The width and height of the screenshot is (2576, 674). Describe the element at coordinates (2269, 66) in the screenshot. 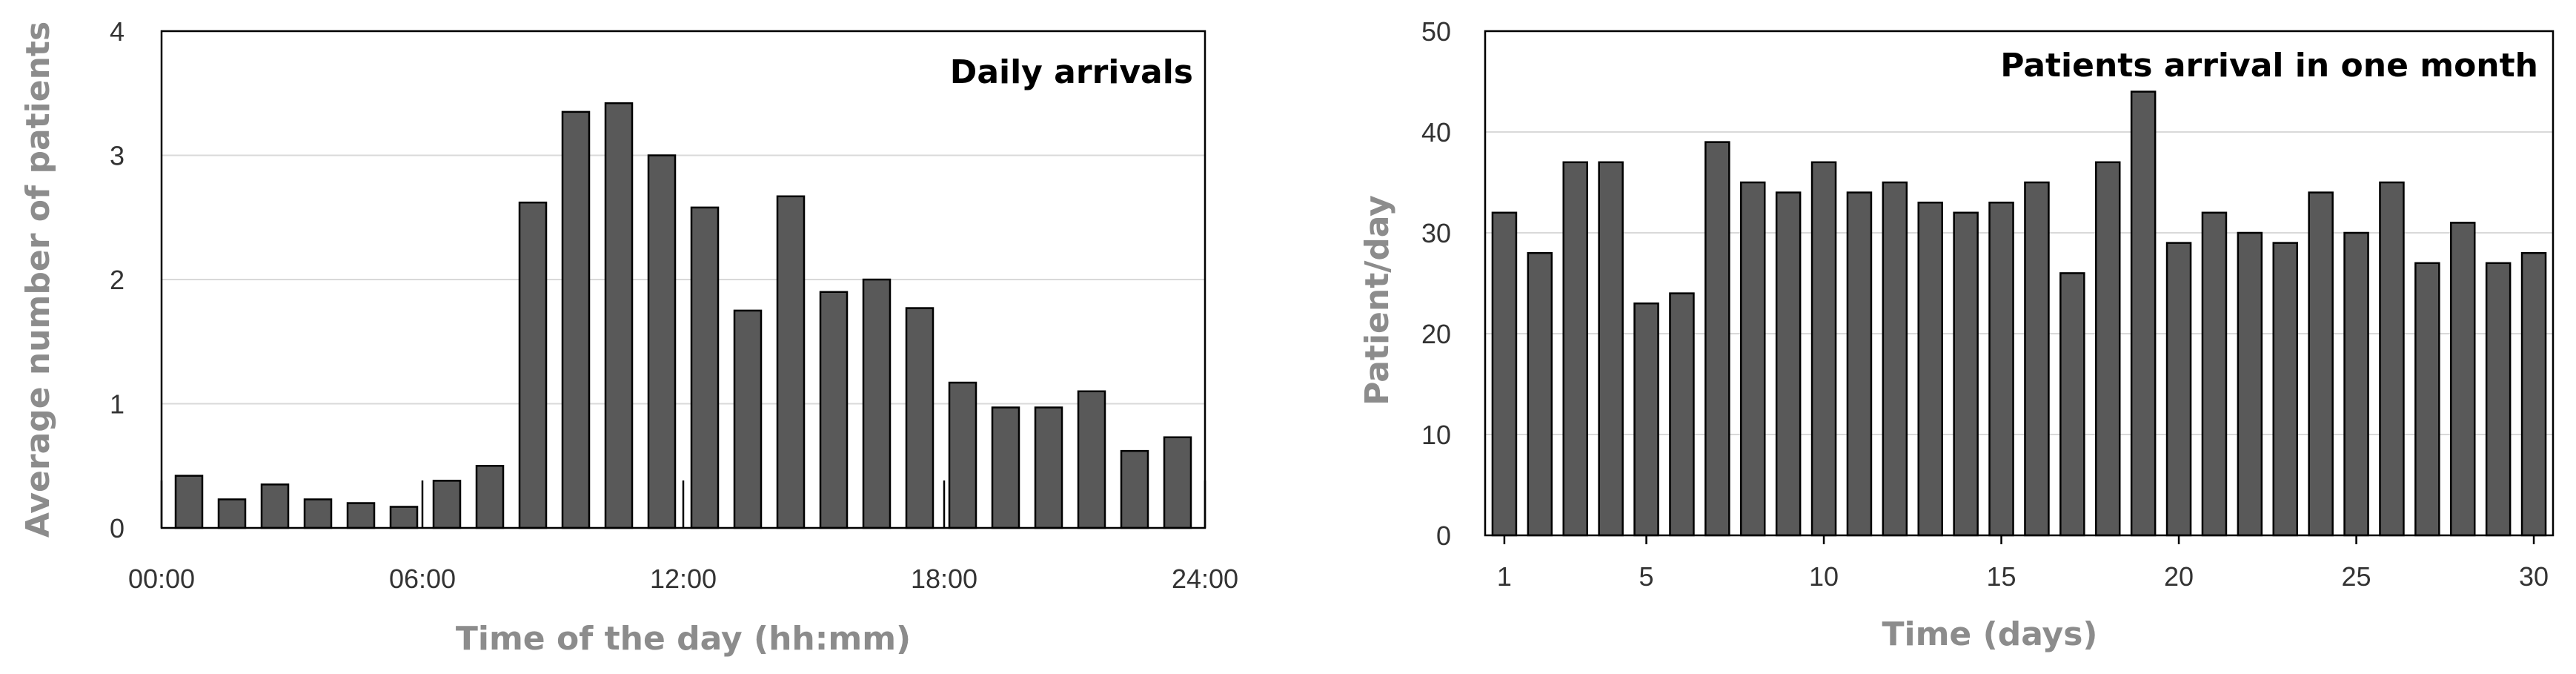

I see `monthly-arrivals-title: Patients arrival in one month` at that location.